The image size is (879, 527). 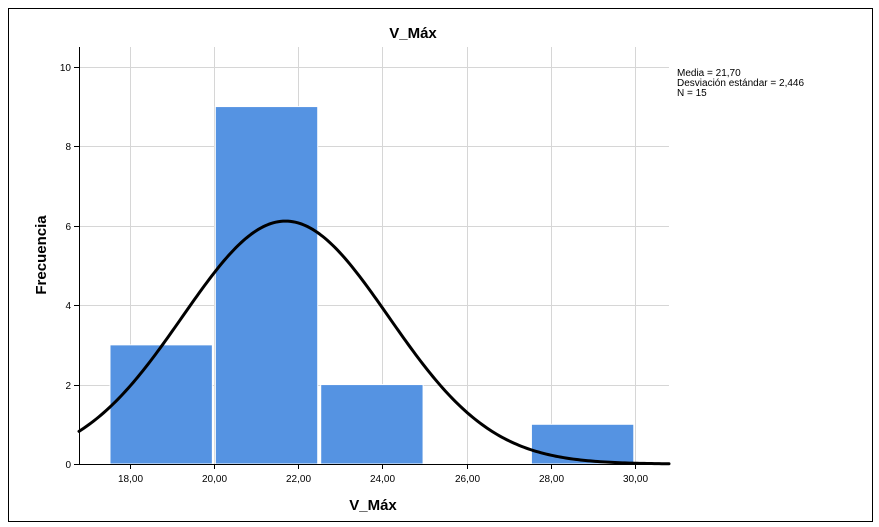 What do you see at coordinates (382, 479) in the screenshot?
I see `x-tick-label: 24,00` at bounding box center [382, 479].